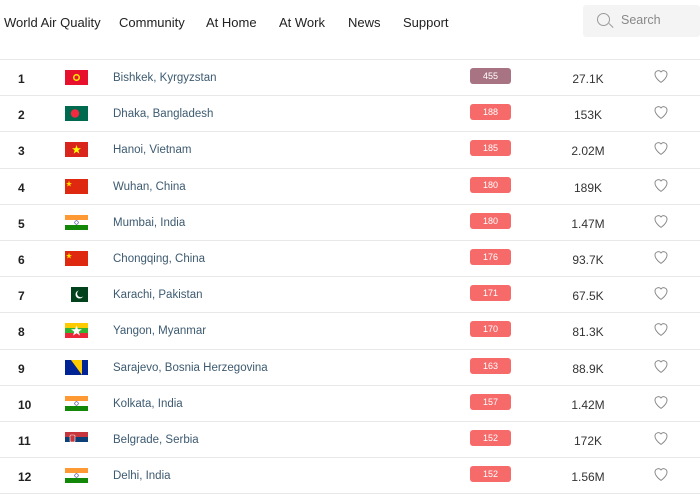  What do you see at coordinates (76, 295) in the screenshot?
I see `flag-pk-icon` at bounding box center [76, 295].